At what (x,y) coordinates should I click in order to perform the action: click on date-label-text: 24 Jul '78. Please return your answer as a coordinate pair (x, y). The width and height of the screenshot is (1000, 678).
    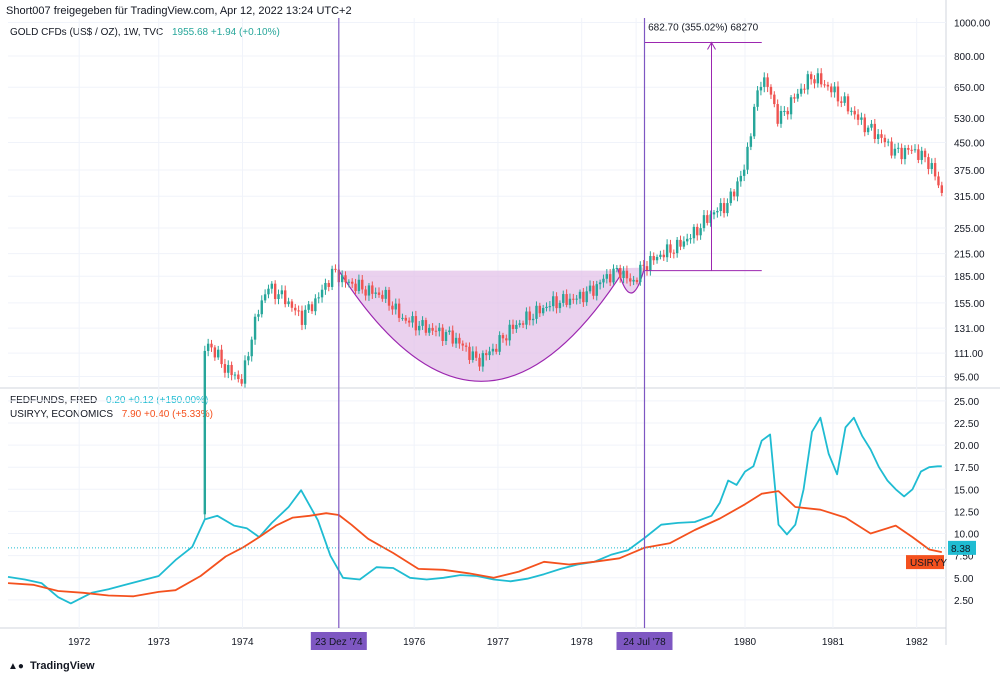
    Looking at the image, I should click on (644, 642).